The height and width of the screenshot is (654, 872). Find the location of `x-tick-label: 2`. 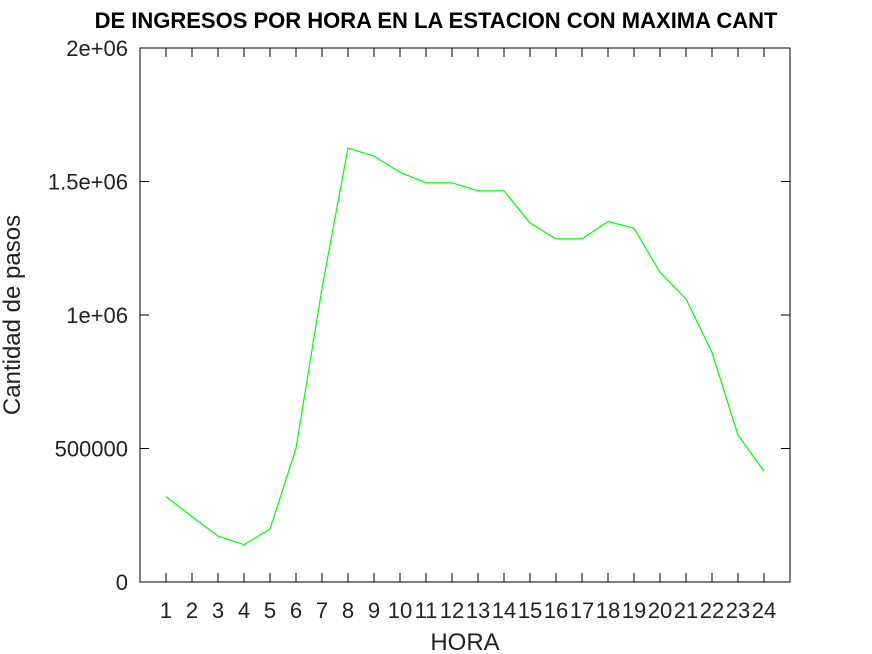

x-tick-label: 2 is located at coordinates (192, 610).